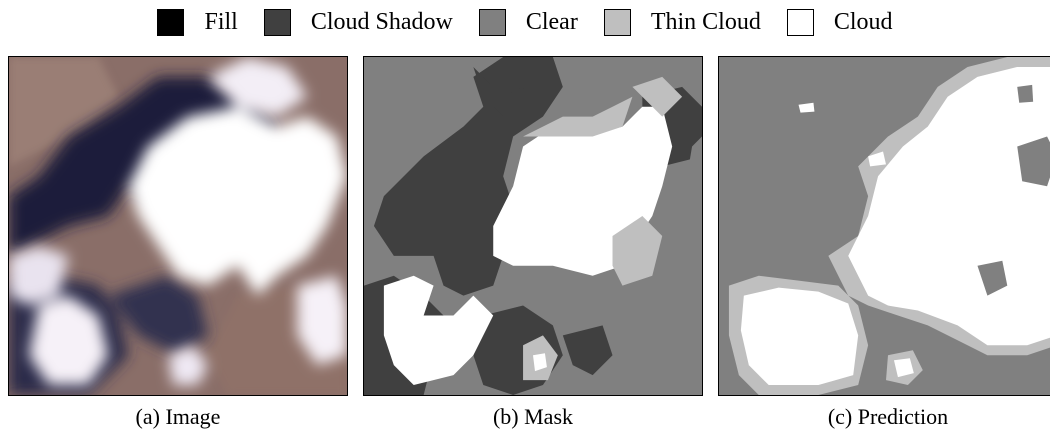  What do you see at coordinates (551, 21) in the screenshot?
I see `legend-label-clear: Clear` at bounding box center [551, 21].